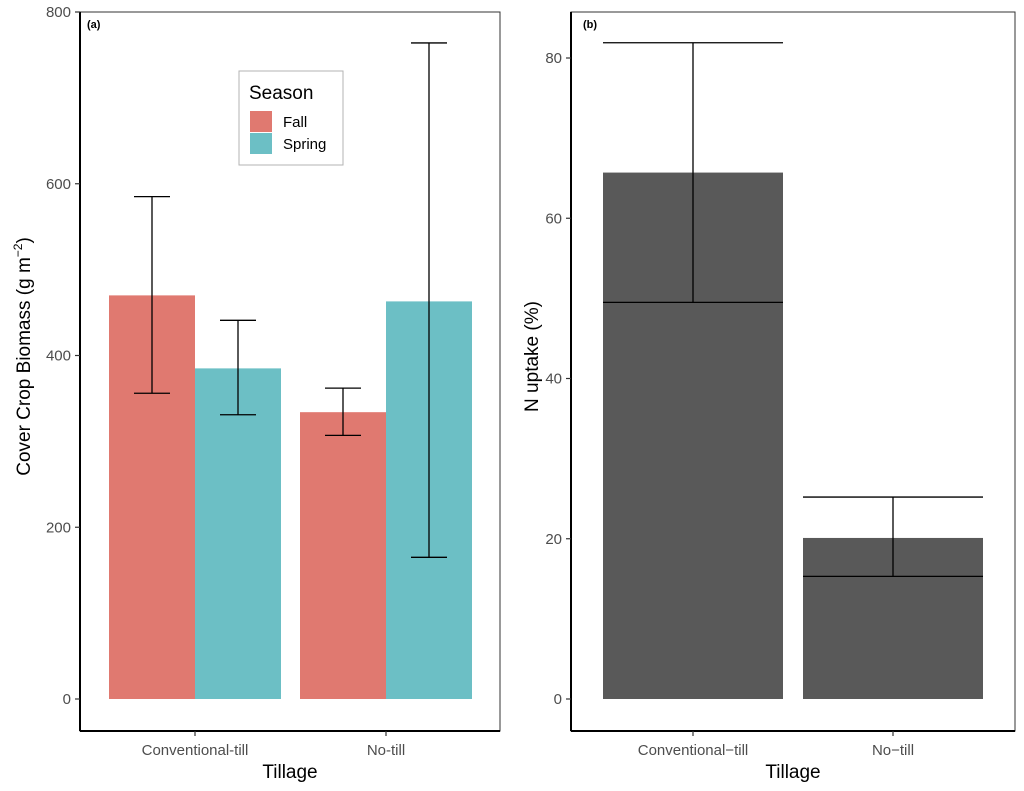 The height and width of the screenshot is (791, 1024). I want to click on panel-tag: (a), so click(94, 25).